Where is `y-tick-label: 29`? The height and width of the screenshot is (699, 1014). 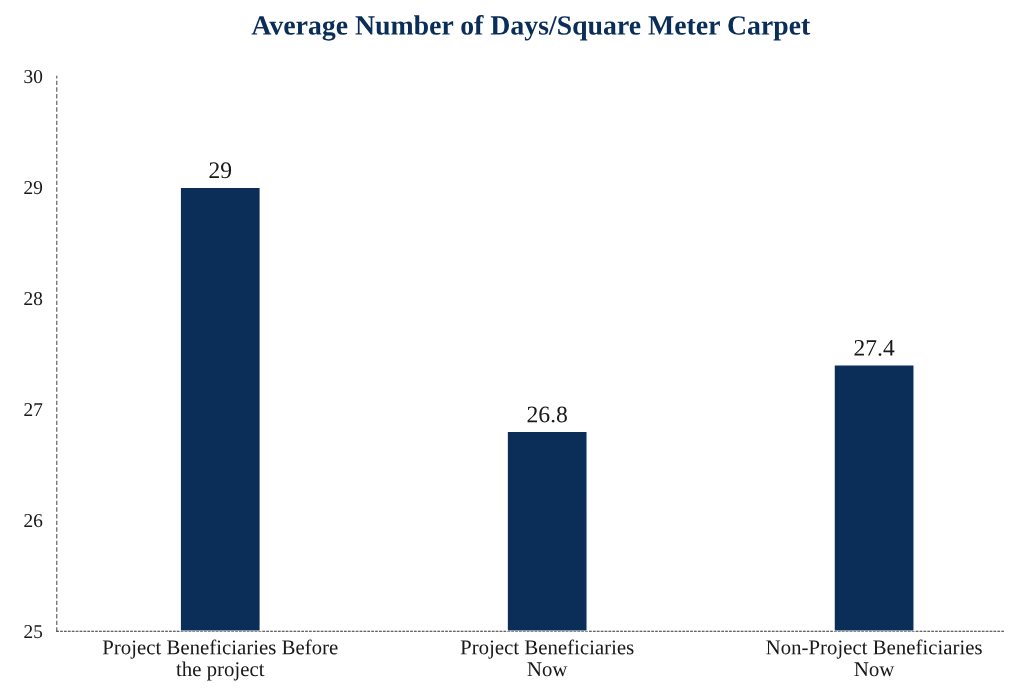
y-tick-label: 29 is located at coordinates (33, 188).